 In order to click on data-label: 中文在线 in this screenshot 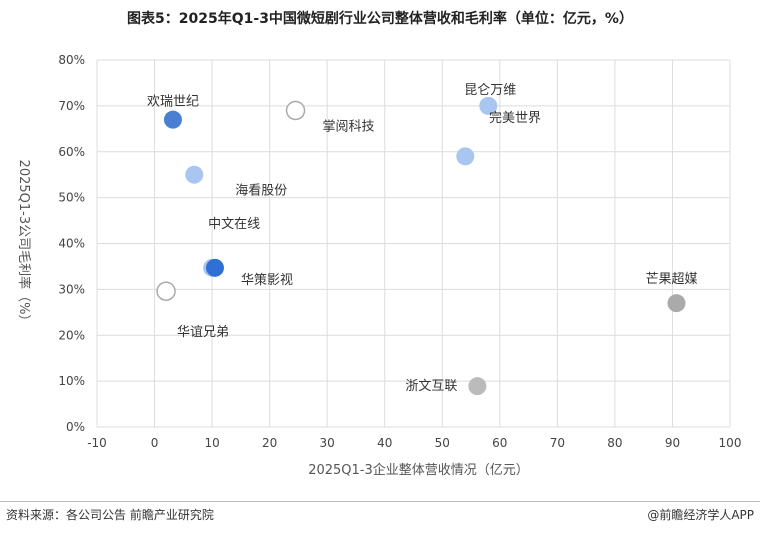, I will do `click(234, 224)`.